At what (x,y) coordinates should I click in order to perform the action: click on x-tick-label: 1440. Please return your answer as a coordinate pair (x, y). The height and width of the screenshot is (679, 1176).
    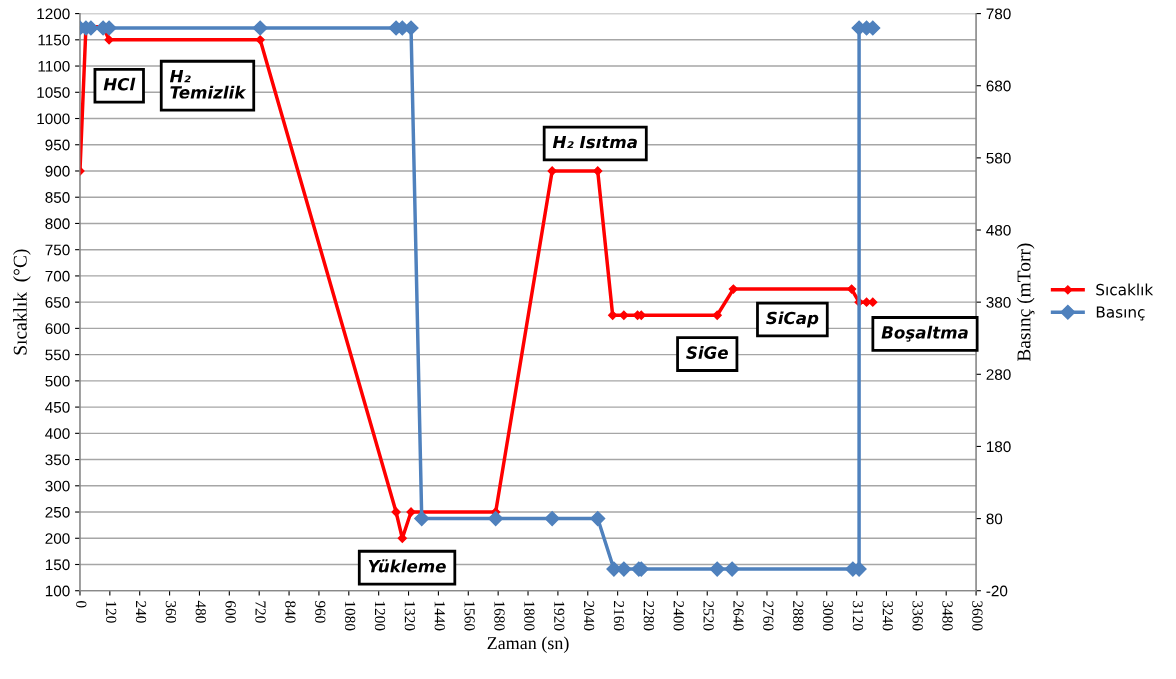
    Looking at the image, I should click on (439, 616).